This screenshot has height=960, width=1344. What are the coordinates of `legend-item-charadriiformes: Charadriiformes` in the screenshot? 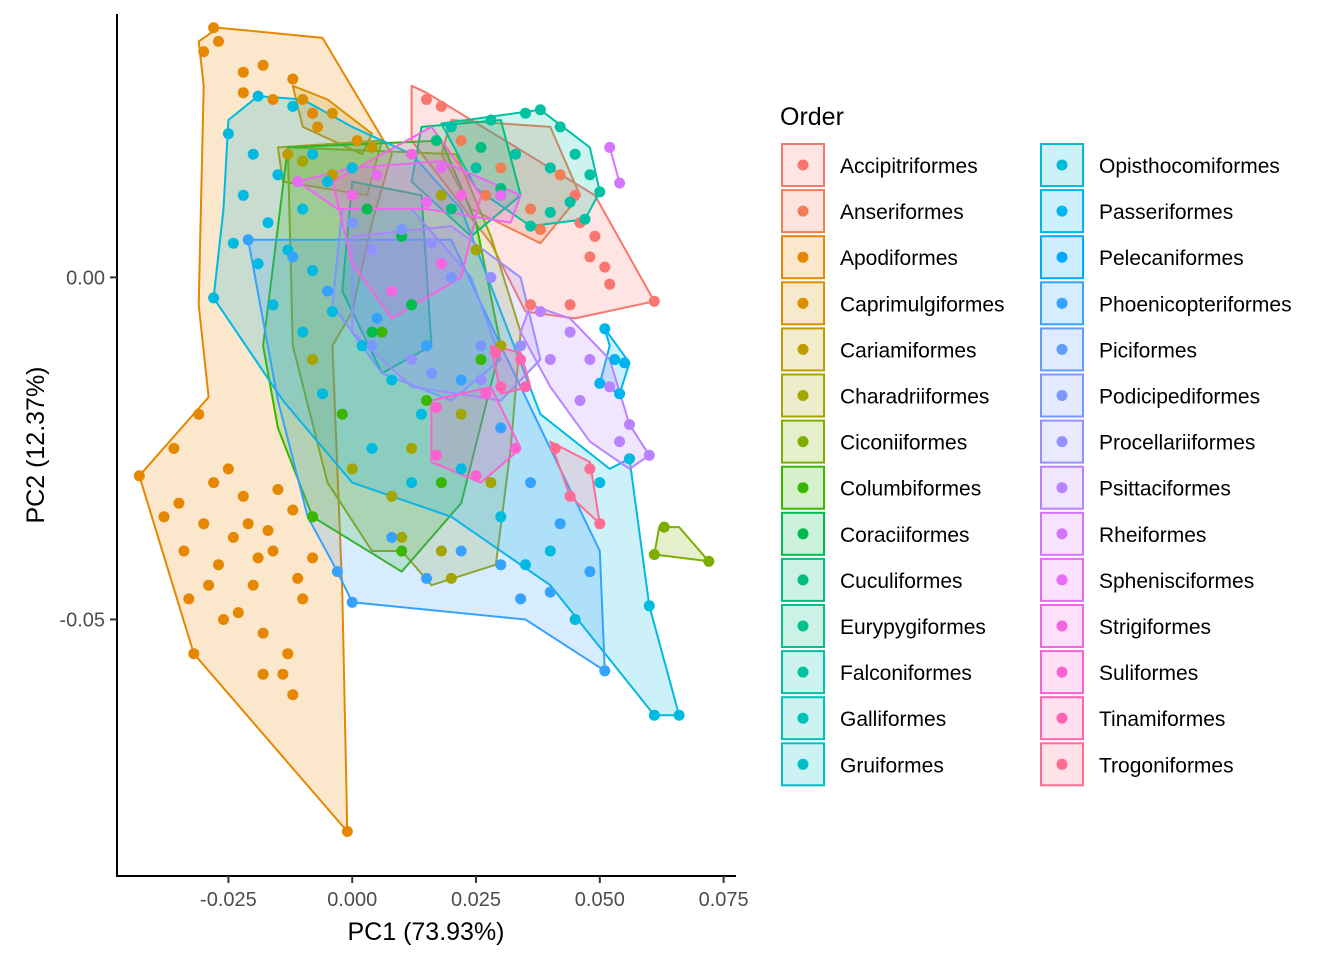 It's located at (885, 395).